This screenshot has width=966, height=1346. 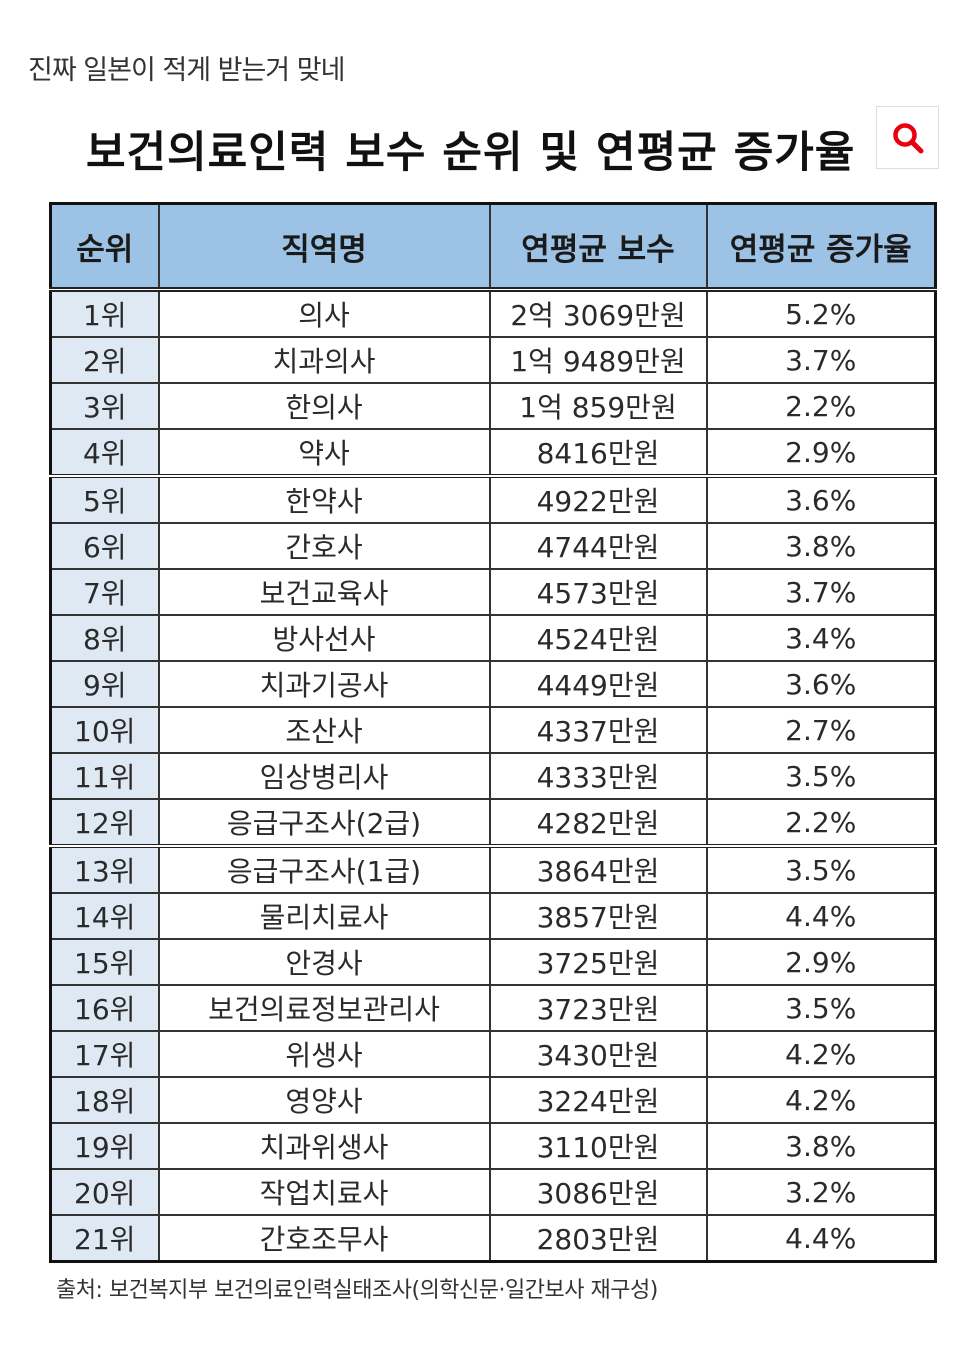 What do you see at coordinates (821, 962) in the screenshot?
I see `growth-cell: 2.9%` at bounding box center [821, 962].